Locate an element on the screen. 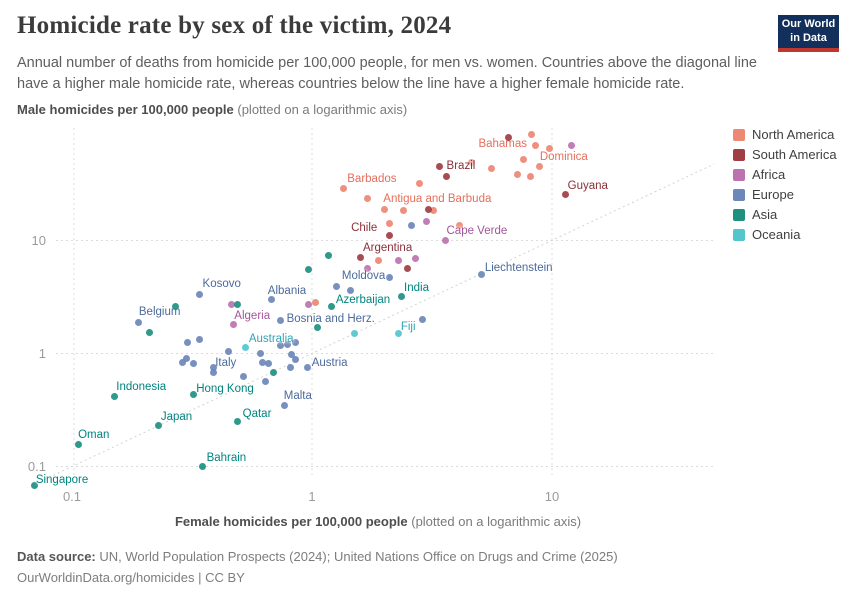 Image resolution: width=850 pixels, height=600 pixels. country-label: Singapore is located at coordinates (62, 480).